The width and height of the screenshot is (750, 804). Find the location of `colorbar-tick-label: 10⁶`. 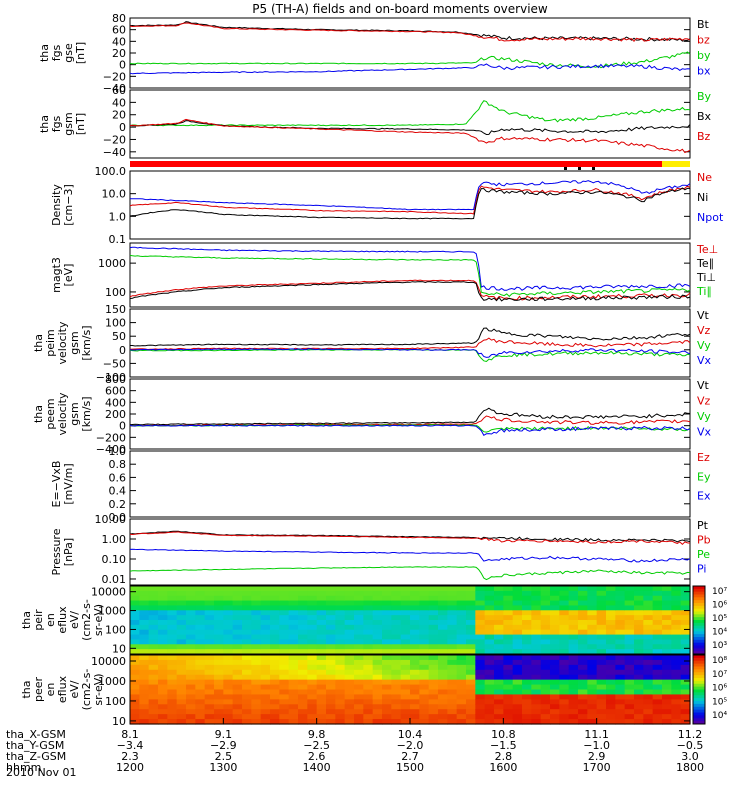

colorbar-tick-label: 10⁶ is located at coordinates (719, 689).